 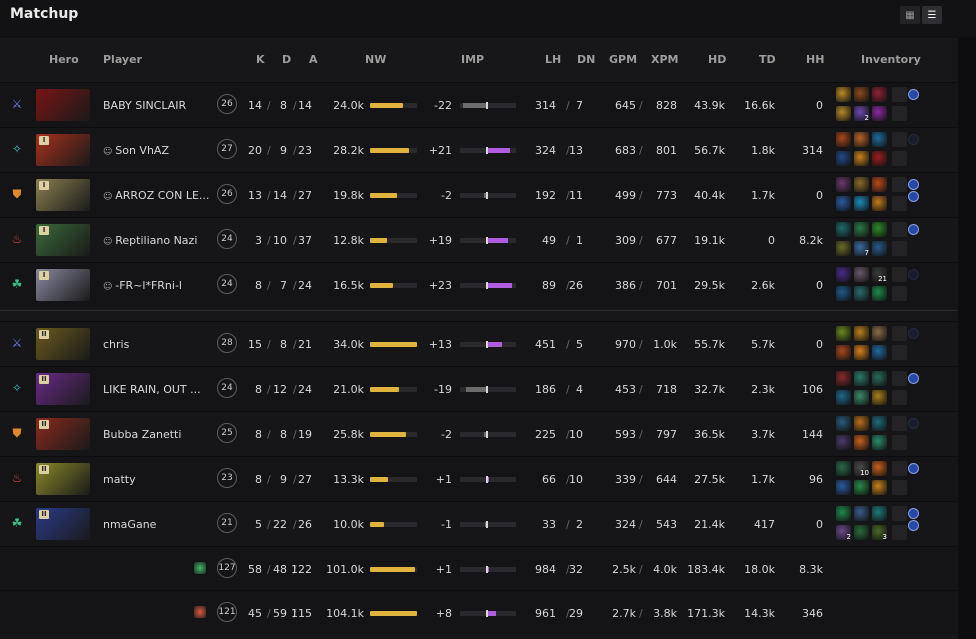 I want to click on scrollbar, so click(x=967, y=338).